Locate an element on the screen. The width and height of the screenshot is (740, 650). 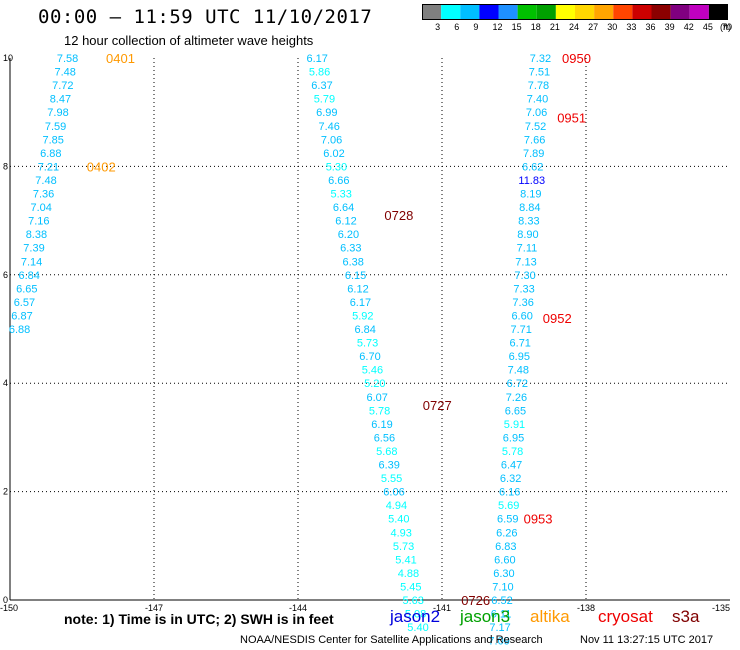
data-point-altika: 6.87 is located at coordinates (21, 316).